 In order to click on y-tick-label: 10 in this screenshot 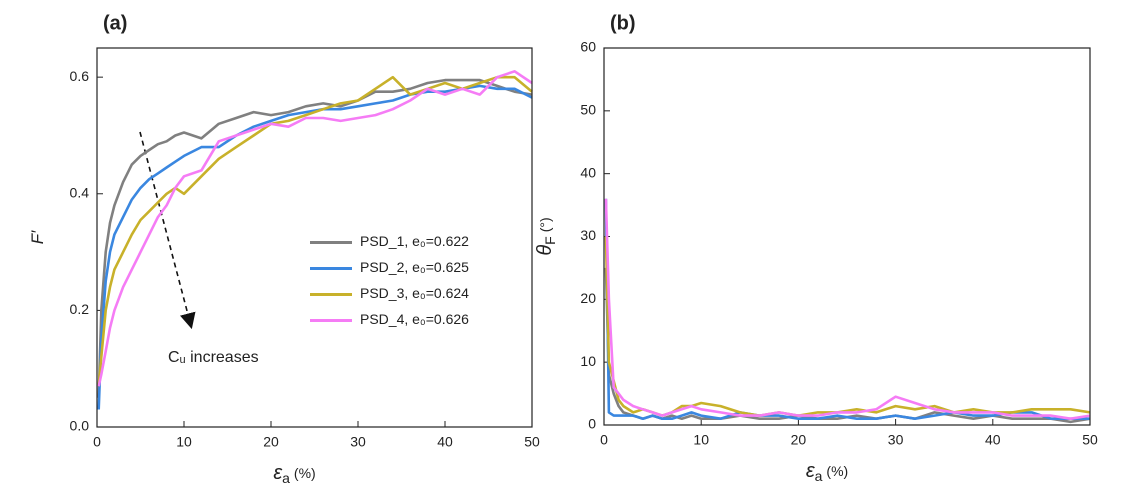, I will do `click(588, 361)`.